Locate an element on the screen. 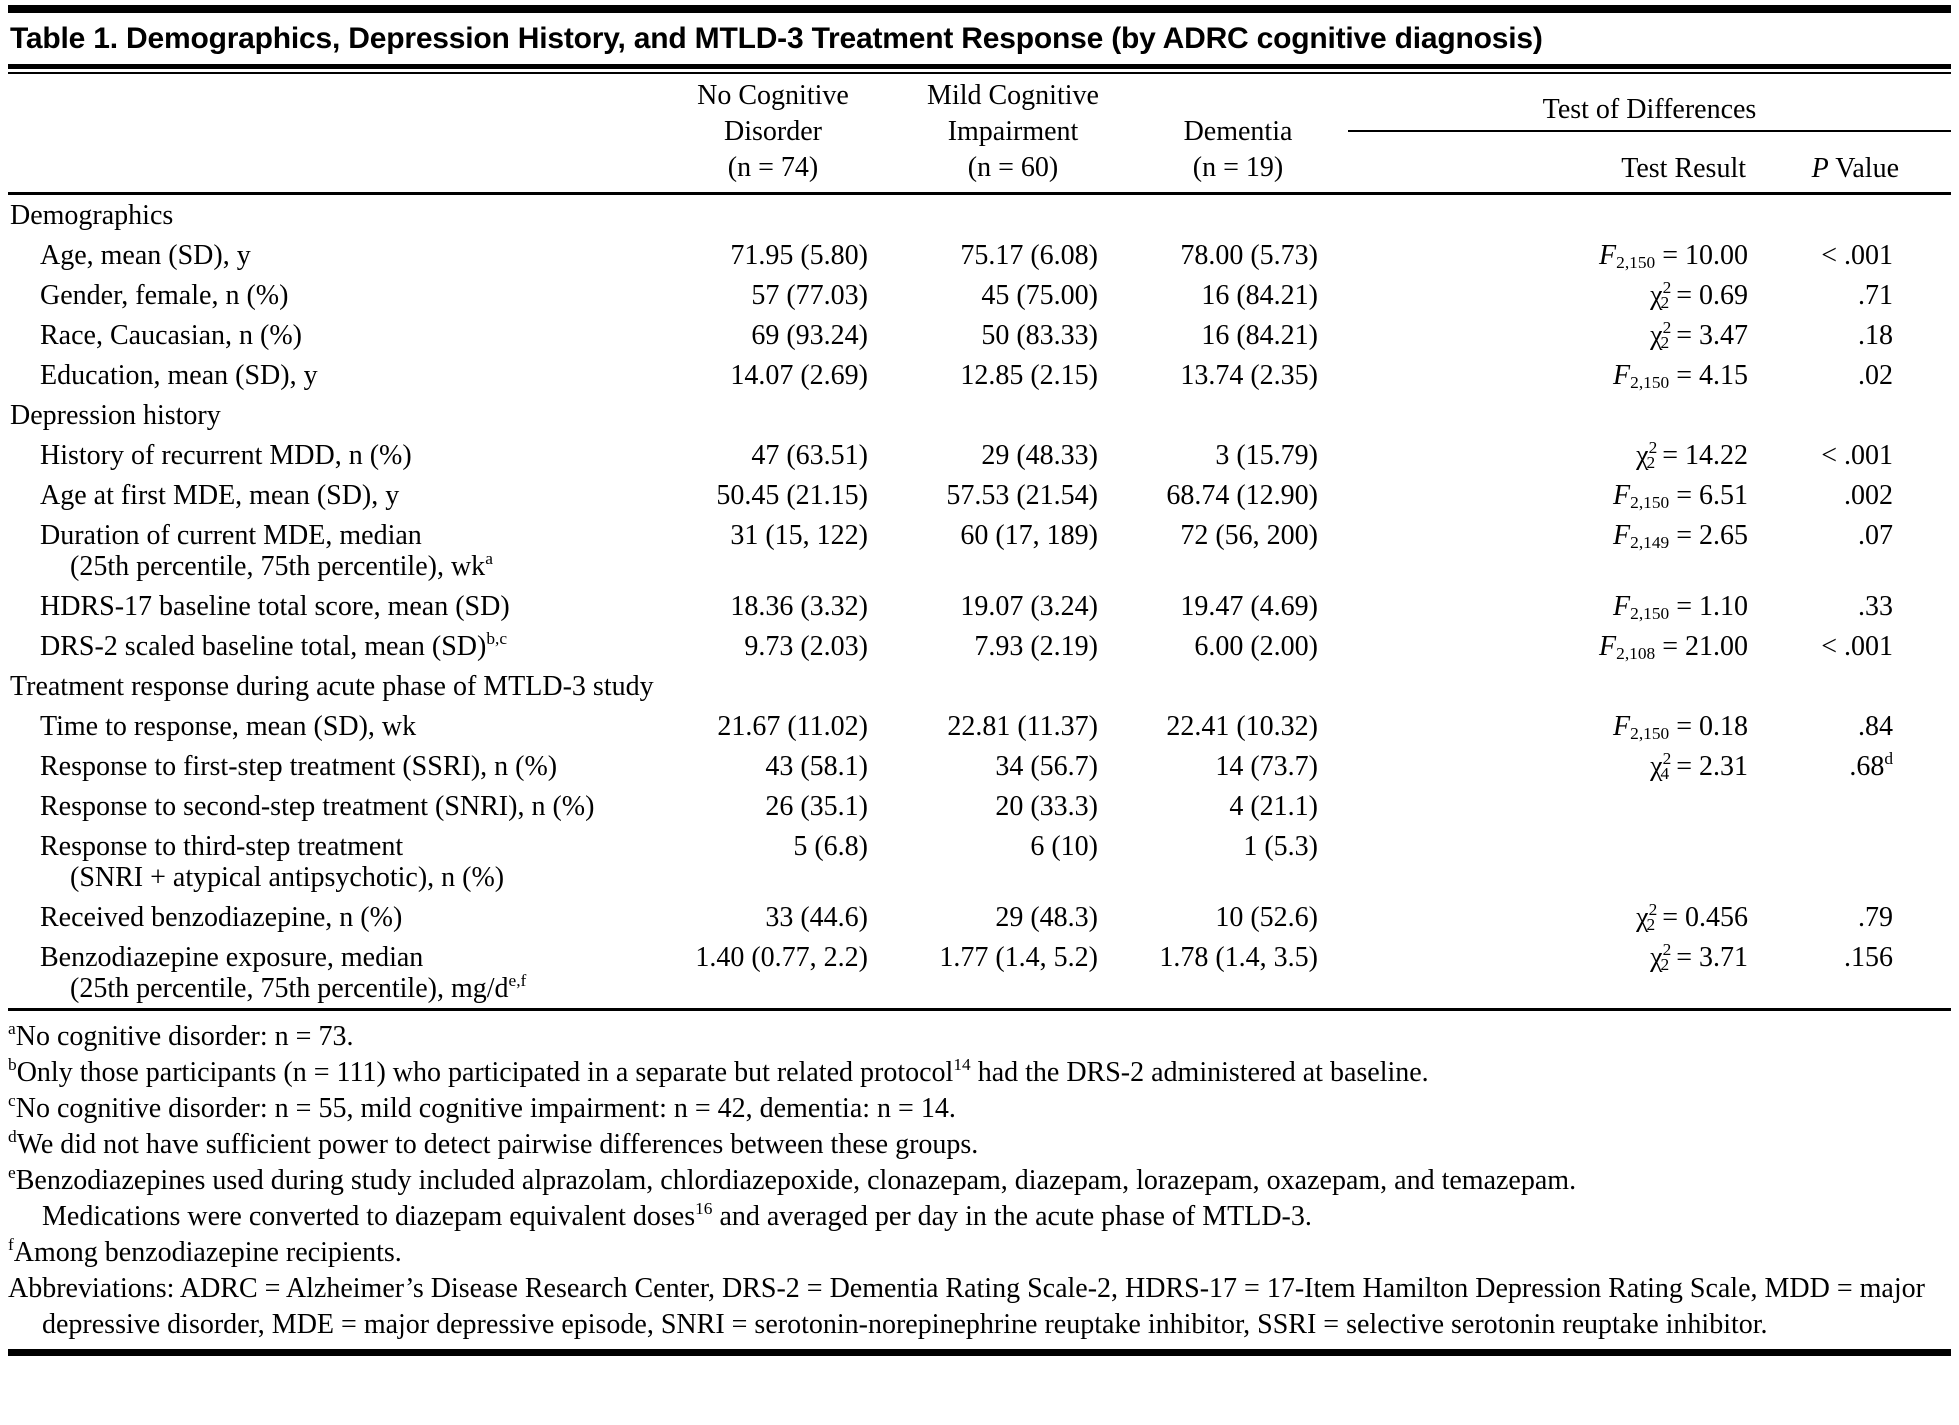  cell-test-result: F2,150 = 0.18 is located at coordinates (1680, 727).